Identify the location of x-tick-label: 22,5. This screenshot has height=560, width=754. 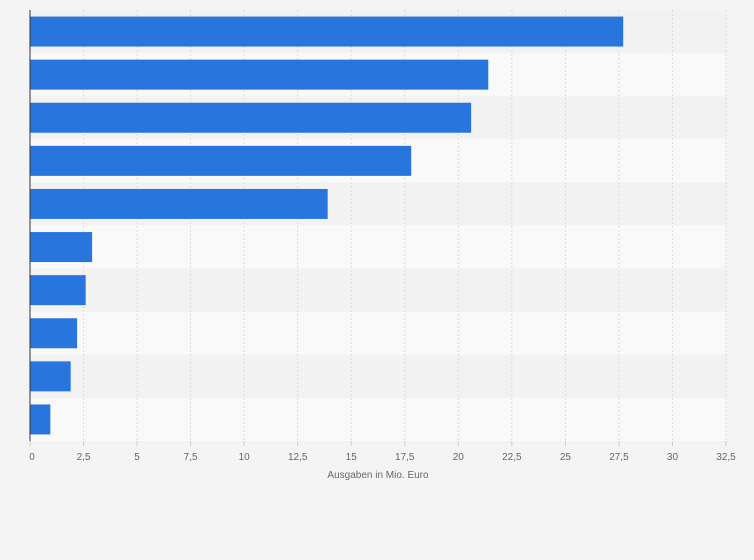
(512, 457).